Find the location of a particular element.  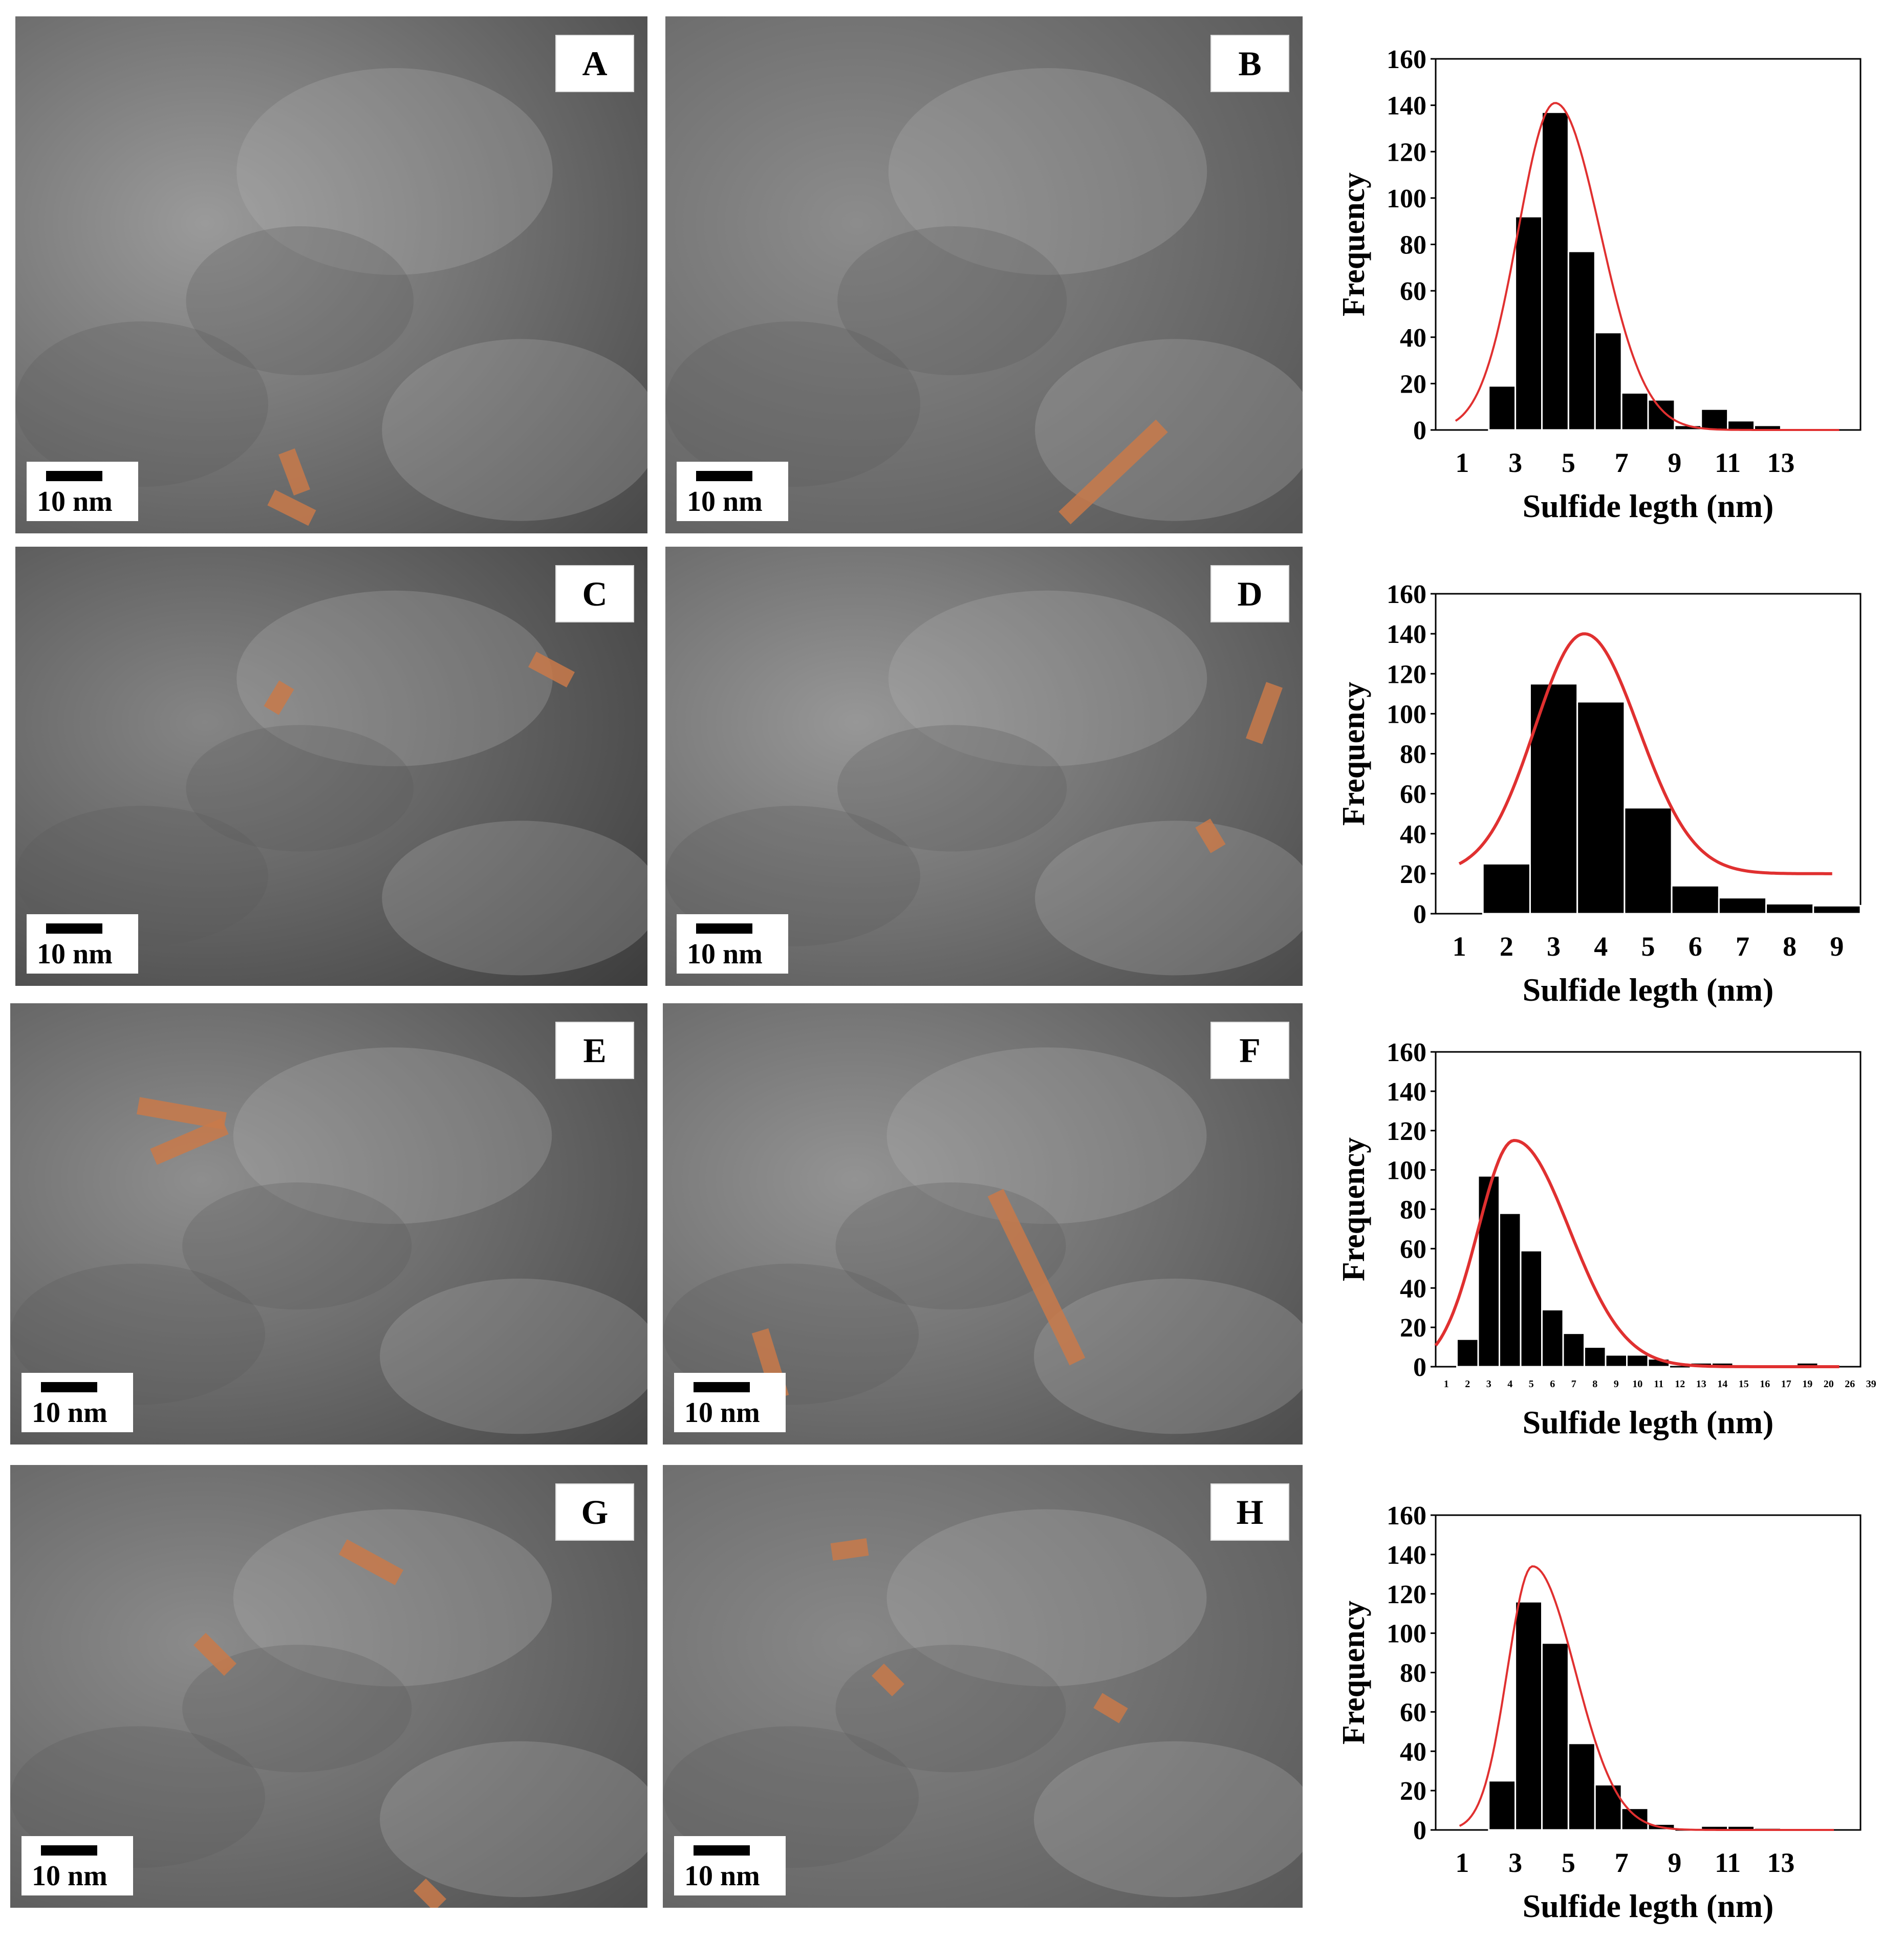

tem-image-e is located at coordinates (328, 1224).